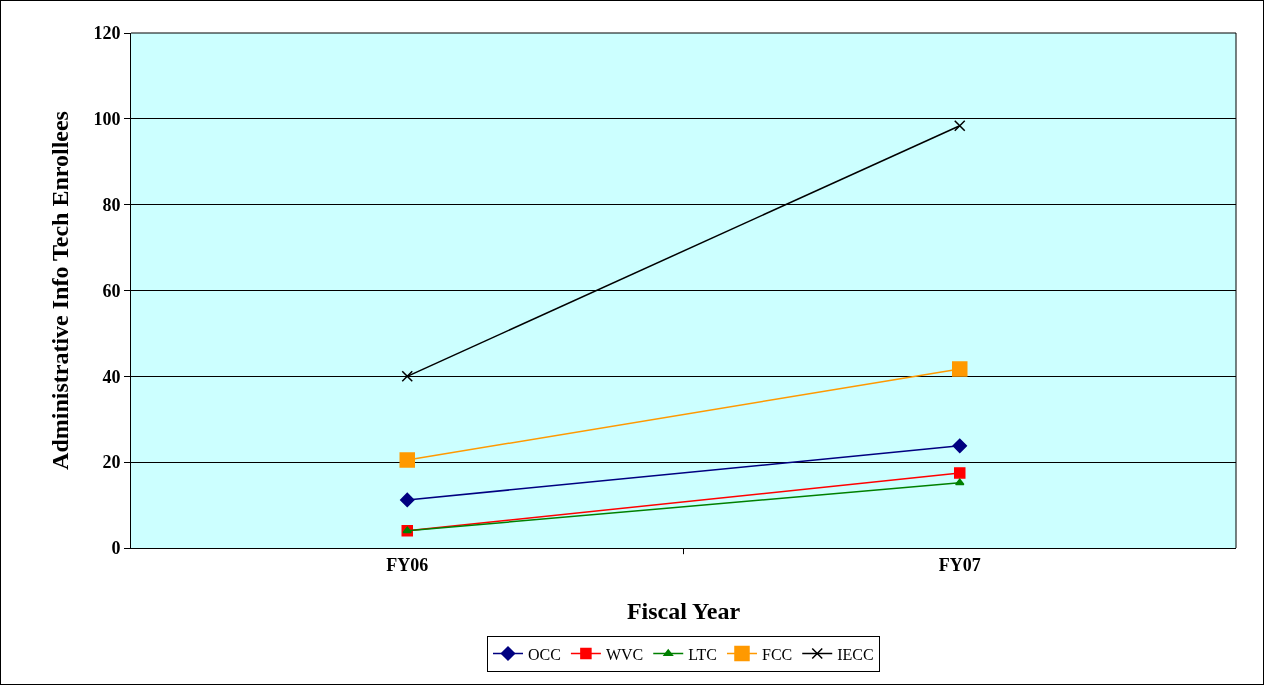  Describe the element at coordinates (624, 654) in the screenshot. I see `legend-label: WVC` at that location.